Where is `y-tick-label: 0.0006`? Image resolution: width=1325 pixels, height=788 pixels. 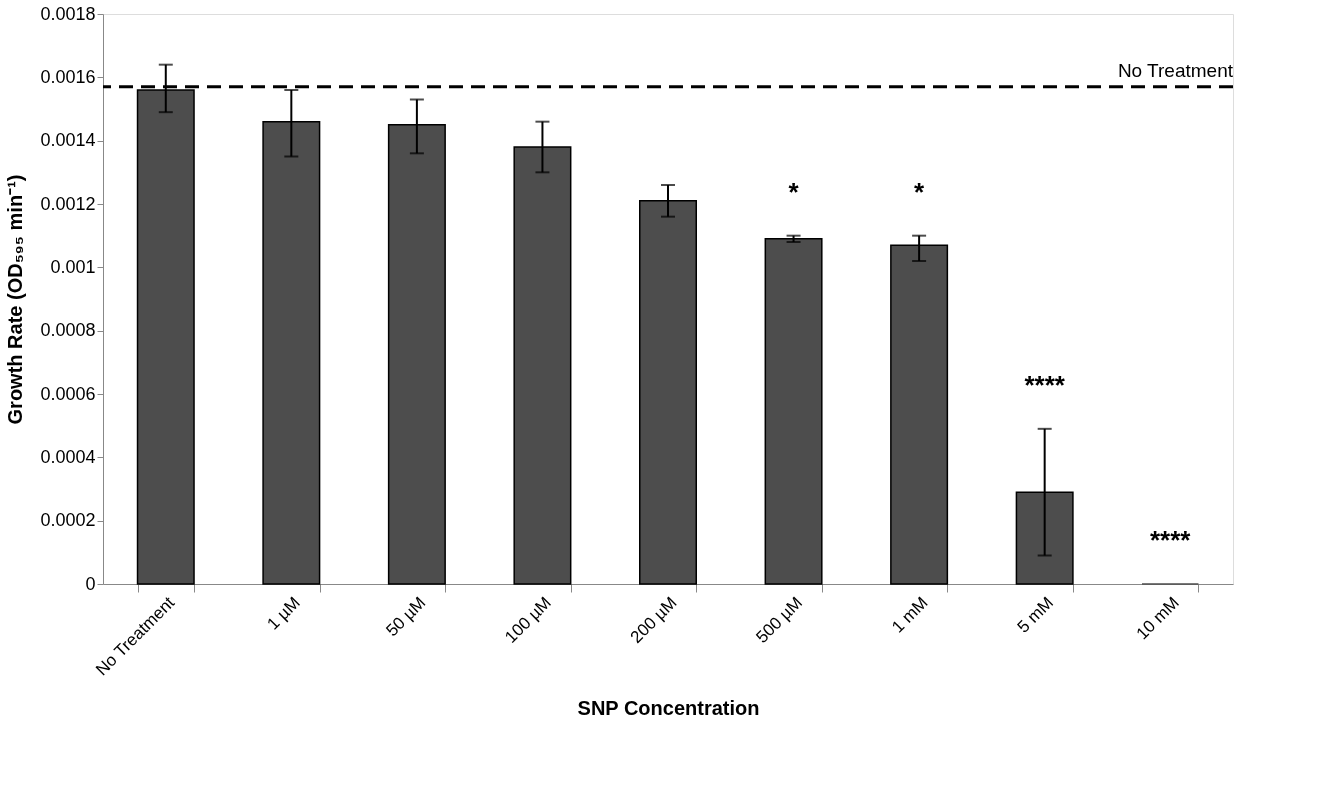
y-tick-label: 0.0006 is located at coordinates (68, 393).